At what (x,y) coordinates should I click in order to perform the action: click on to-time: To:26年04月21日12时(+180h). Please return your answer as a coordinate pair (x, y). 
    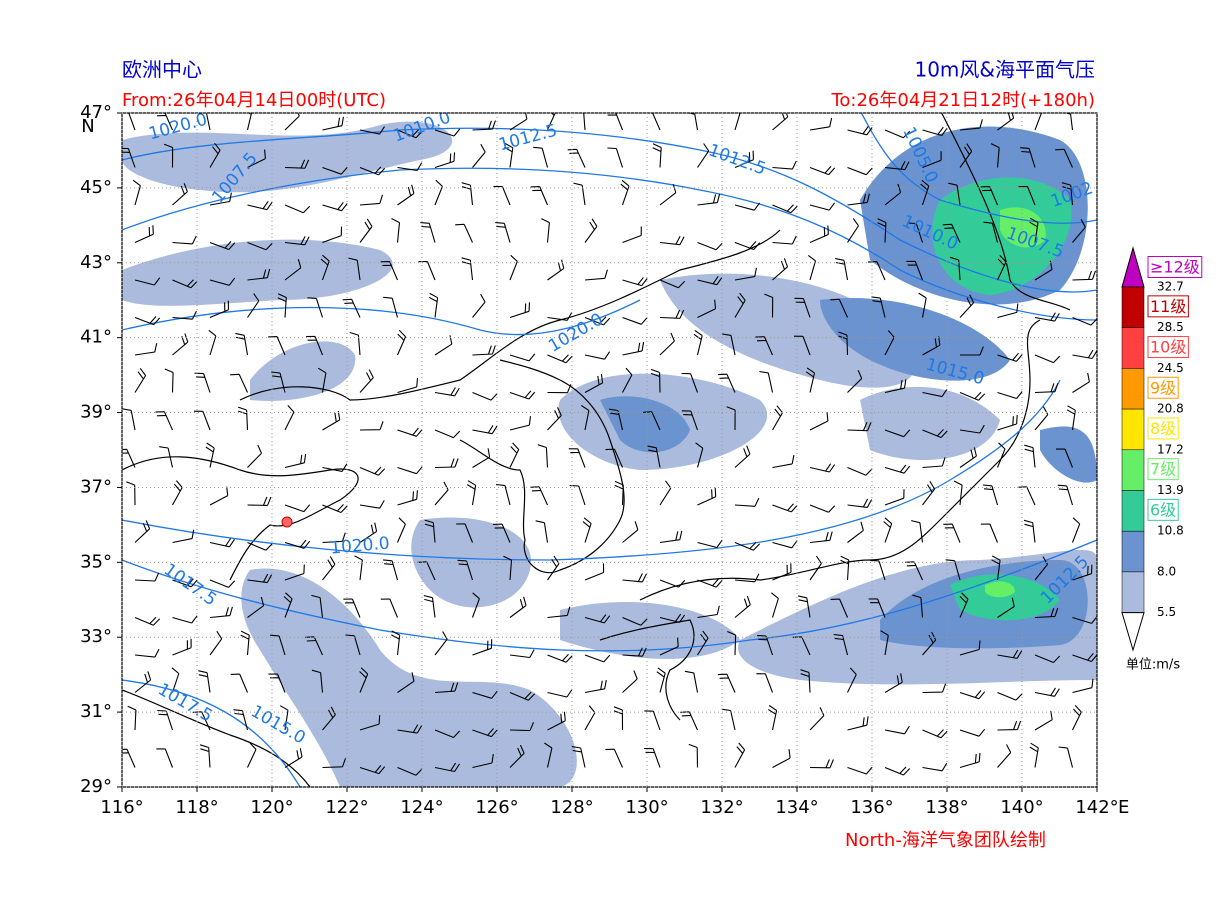
    Looking at the image, I should click on (962, 100).